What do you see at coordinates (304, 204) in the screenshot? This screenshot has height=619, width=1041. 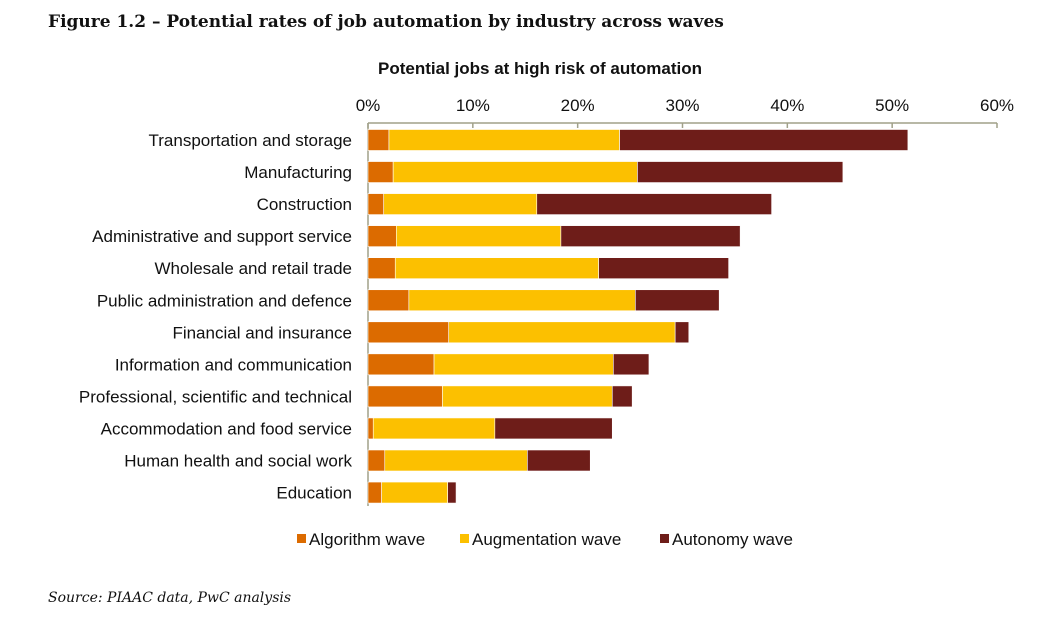 I see `category-label: Construction` at bounding box center [304, 204].